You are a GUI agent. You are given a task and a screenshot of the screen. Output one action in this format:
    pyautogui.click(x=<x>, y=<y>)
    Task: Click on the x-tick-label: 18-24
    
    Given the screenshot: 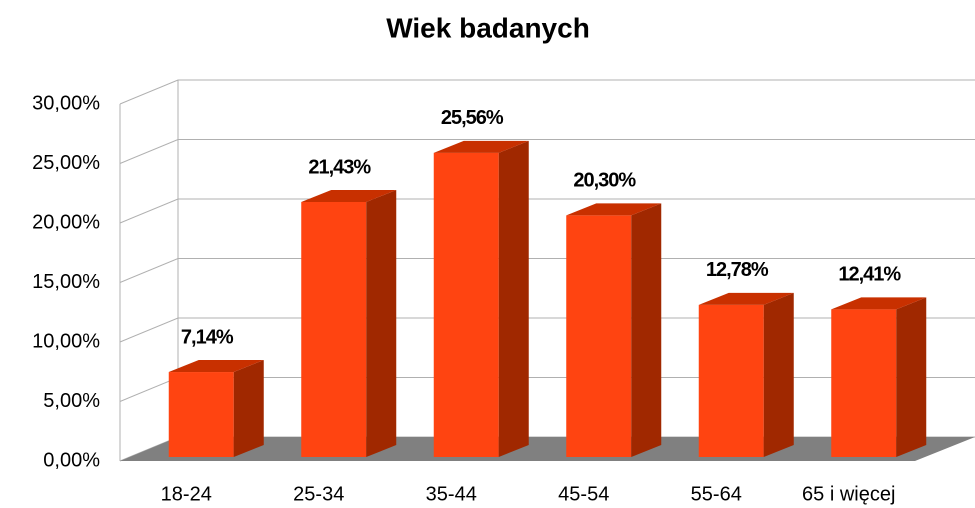 What is the action you would take?
    pyautogui.click(x=186, y=494)
    